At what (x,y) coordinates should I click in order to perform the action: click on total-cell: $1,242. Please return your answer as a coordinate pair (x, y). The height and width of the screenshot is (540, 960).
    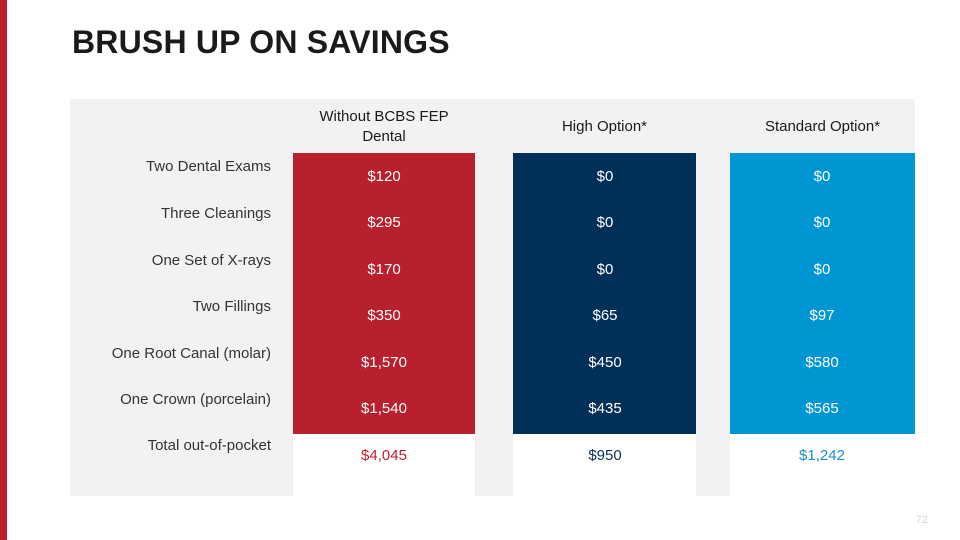
    Looking at the image, I should click on (822, 455).